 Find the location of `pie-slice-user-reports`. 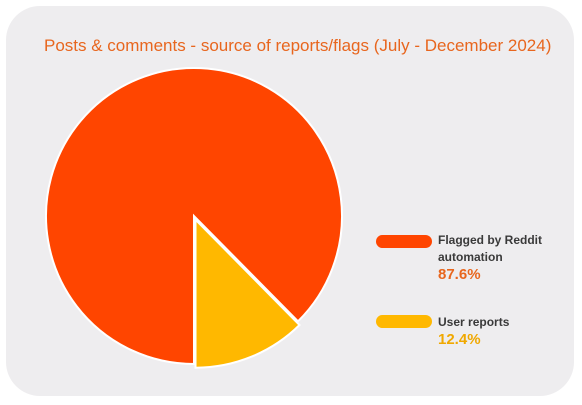

pie-slice-user-reports is located at coordinates (247, 293).